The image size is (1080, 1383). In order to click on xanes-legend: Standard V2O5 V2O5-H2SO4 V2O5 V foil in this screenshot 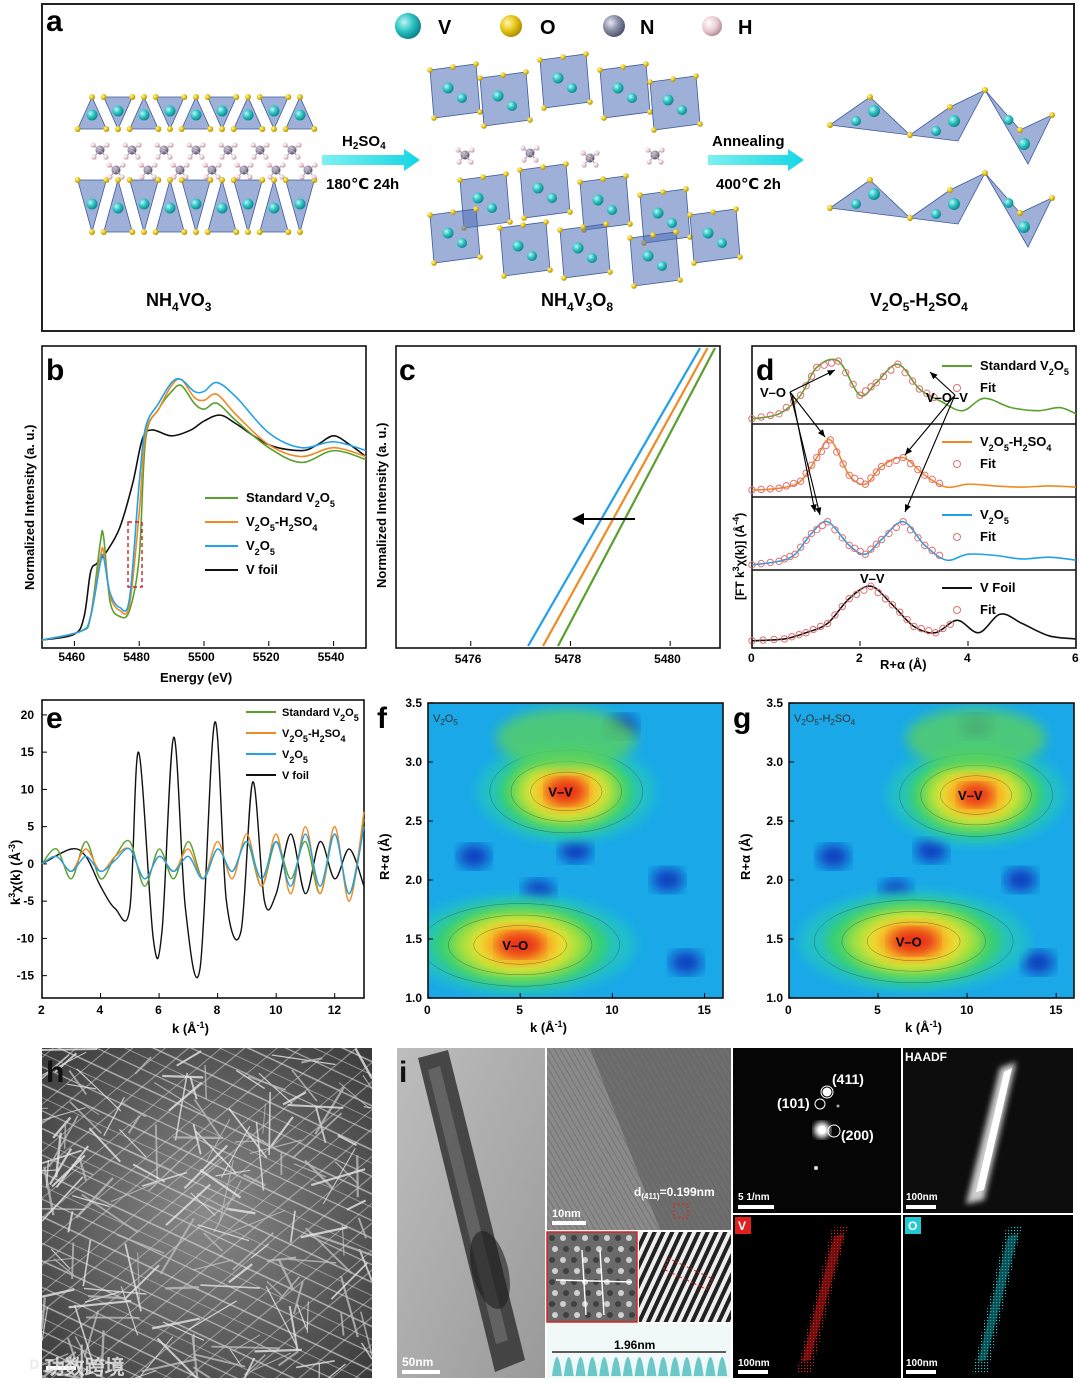, I will do `click(270, 533)`.